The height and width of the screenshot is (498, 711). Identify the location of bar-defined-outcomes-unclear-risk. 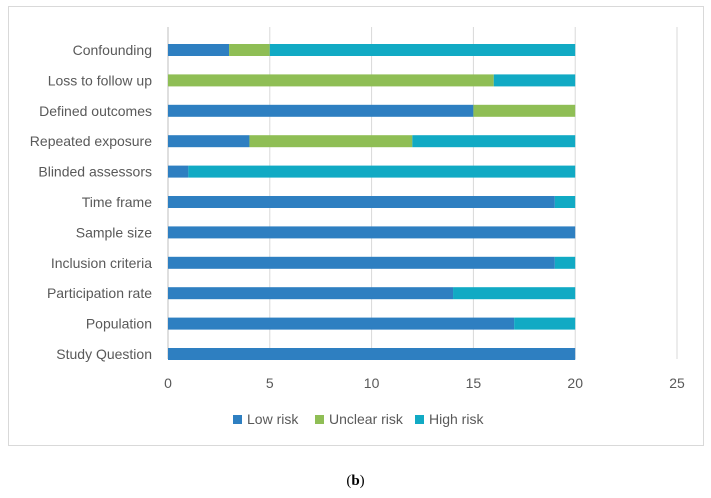
(524, 110).